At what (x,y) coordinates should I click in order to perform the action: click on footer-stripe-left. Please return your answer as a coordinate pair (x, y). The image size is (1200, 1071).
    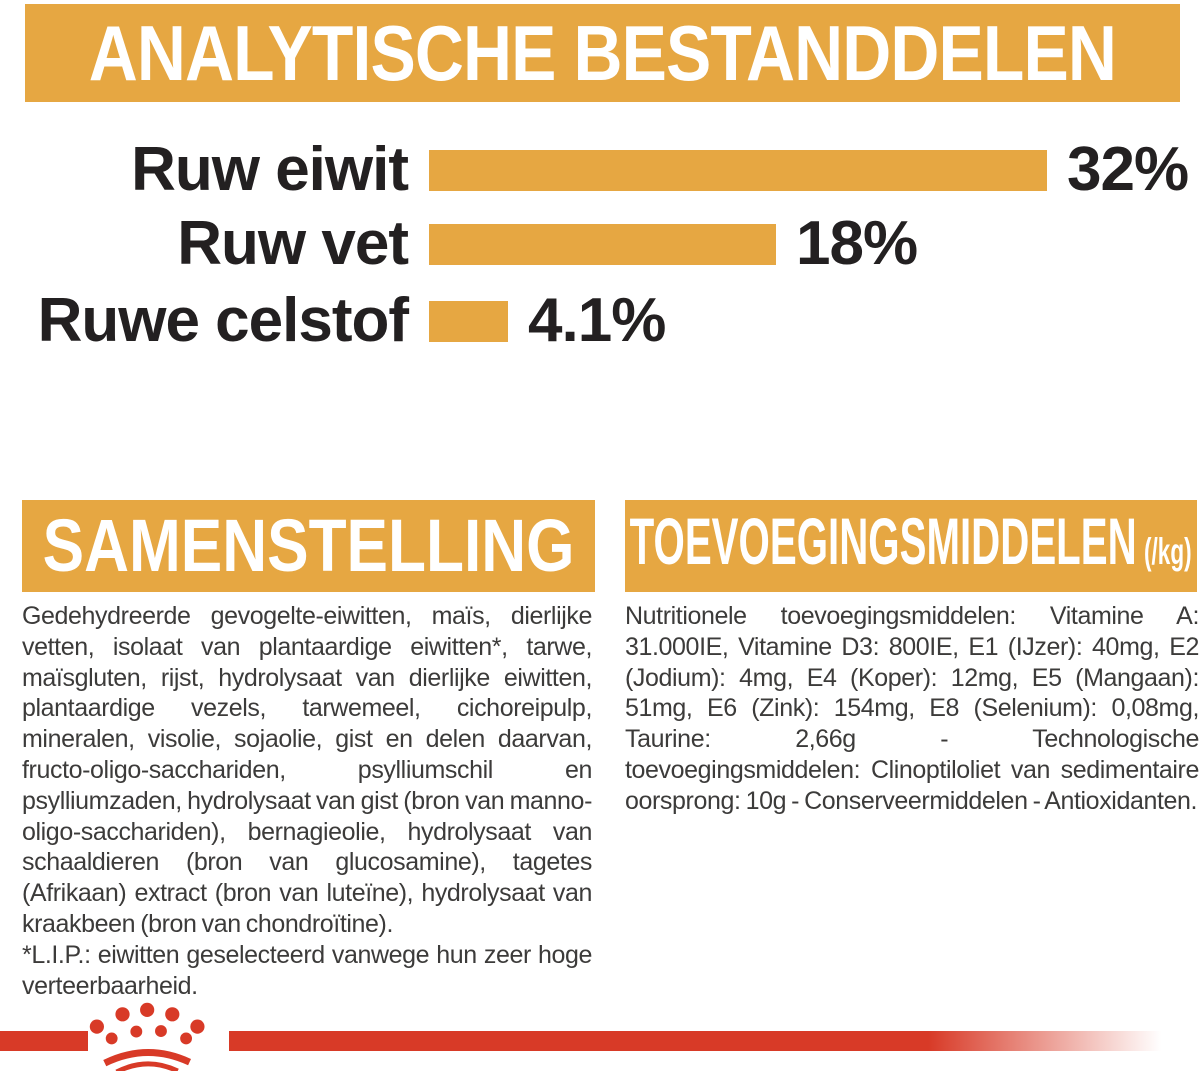
    Looking at the image, I should click on (44, 1041).